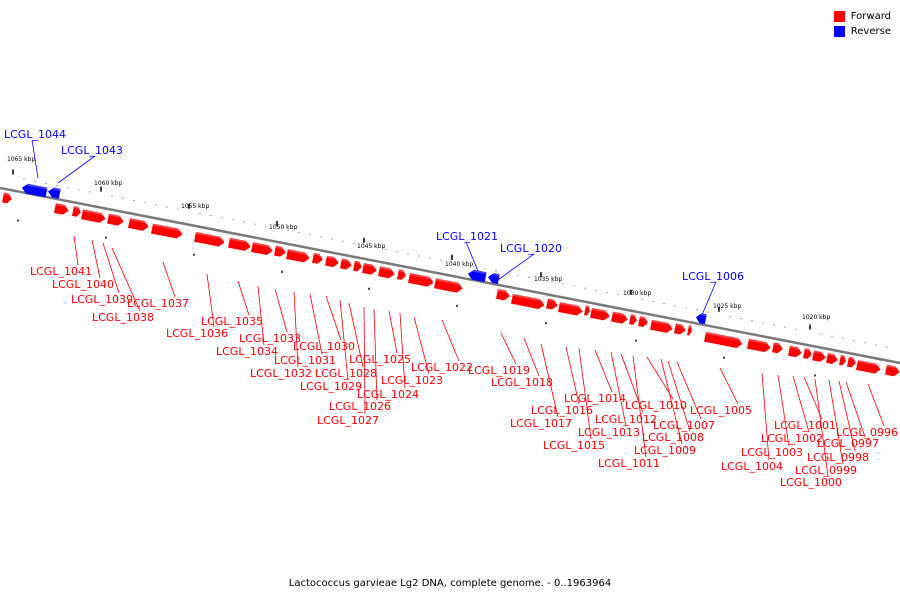 This screenshot has width=900, height=600. What do you see at coordinates (467, 236) in the screenshot?
I see `gene-label: LCGL_1021` at bounding box center [467, 236].